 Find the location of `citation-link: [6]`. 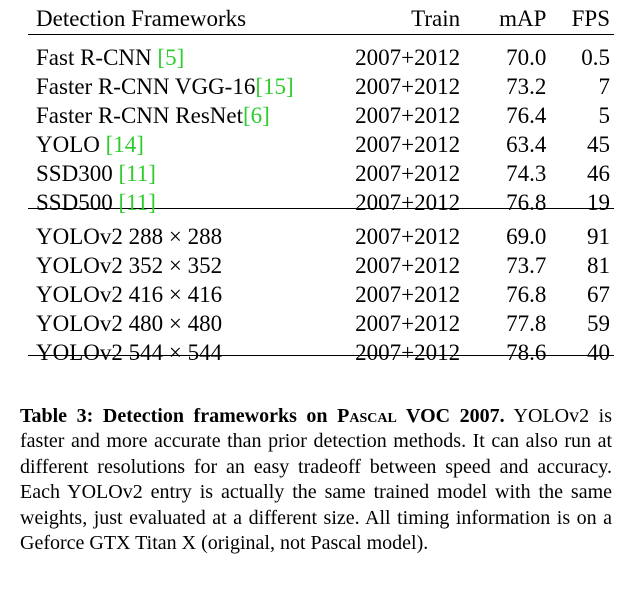

citation-link: [6] is located at coordinates (256, 115).